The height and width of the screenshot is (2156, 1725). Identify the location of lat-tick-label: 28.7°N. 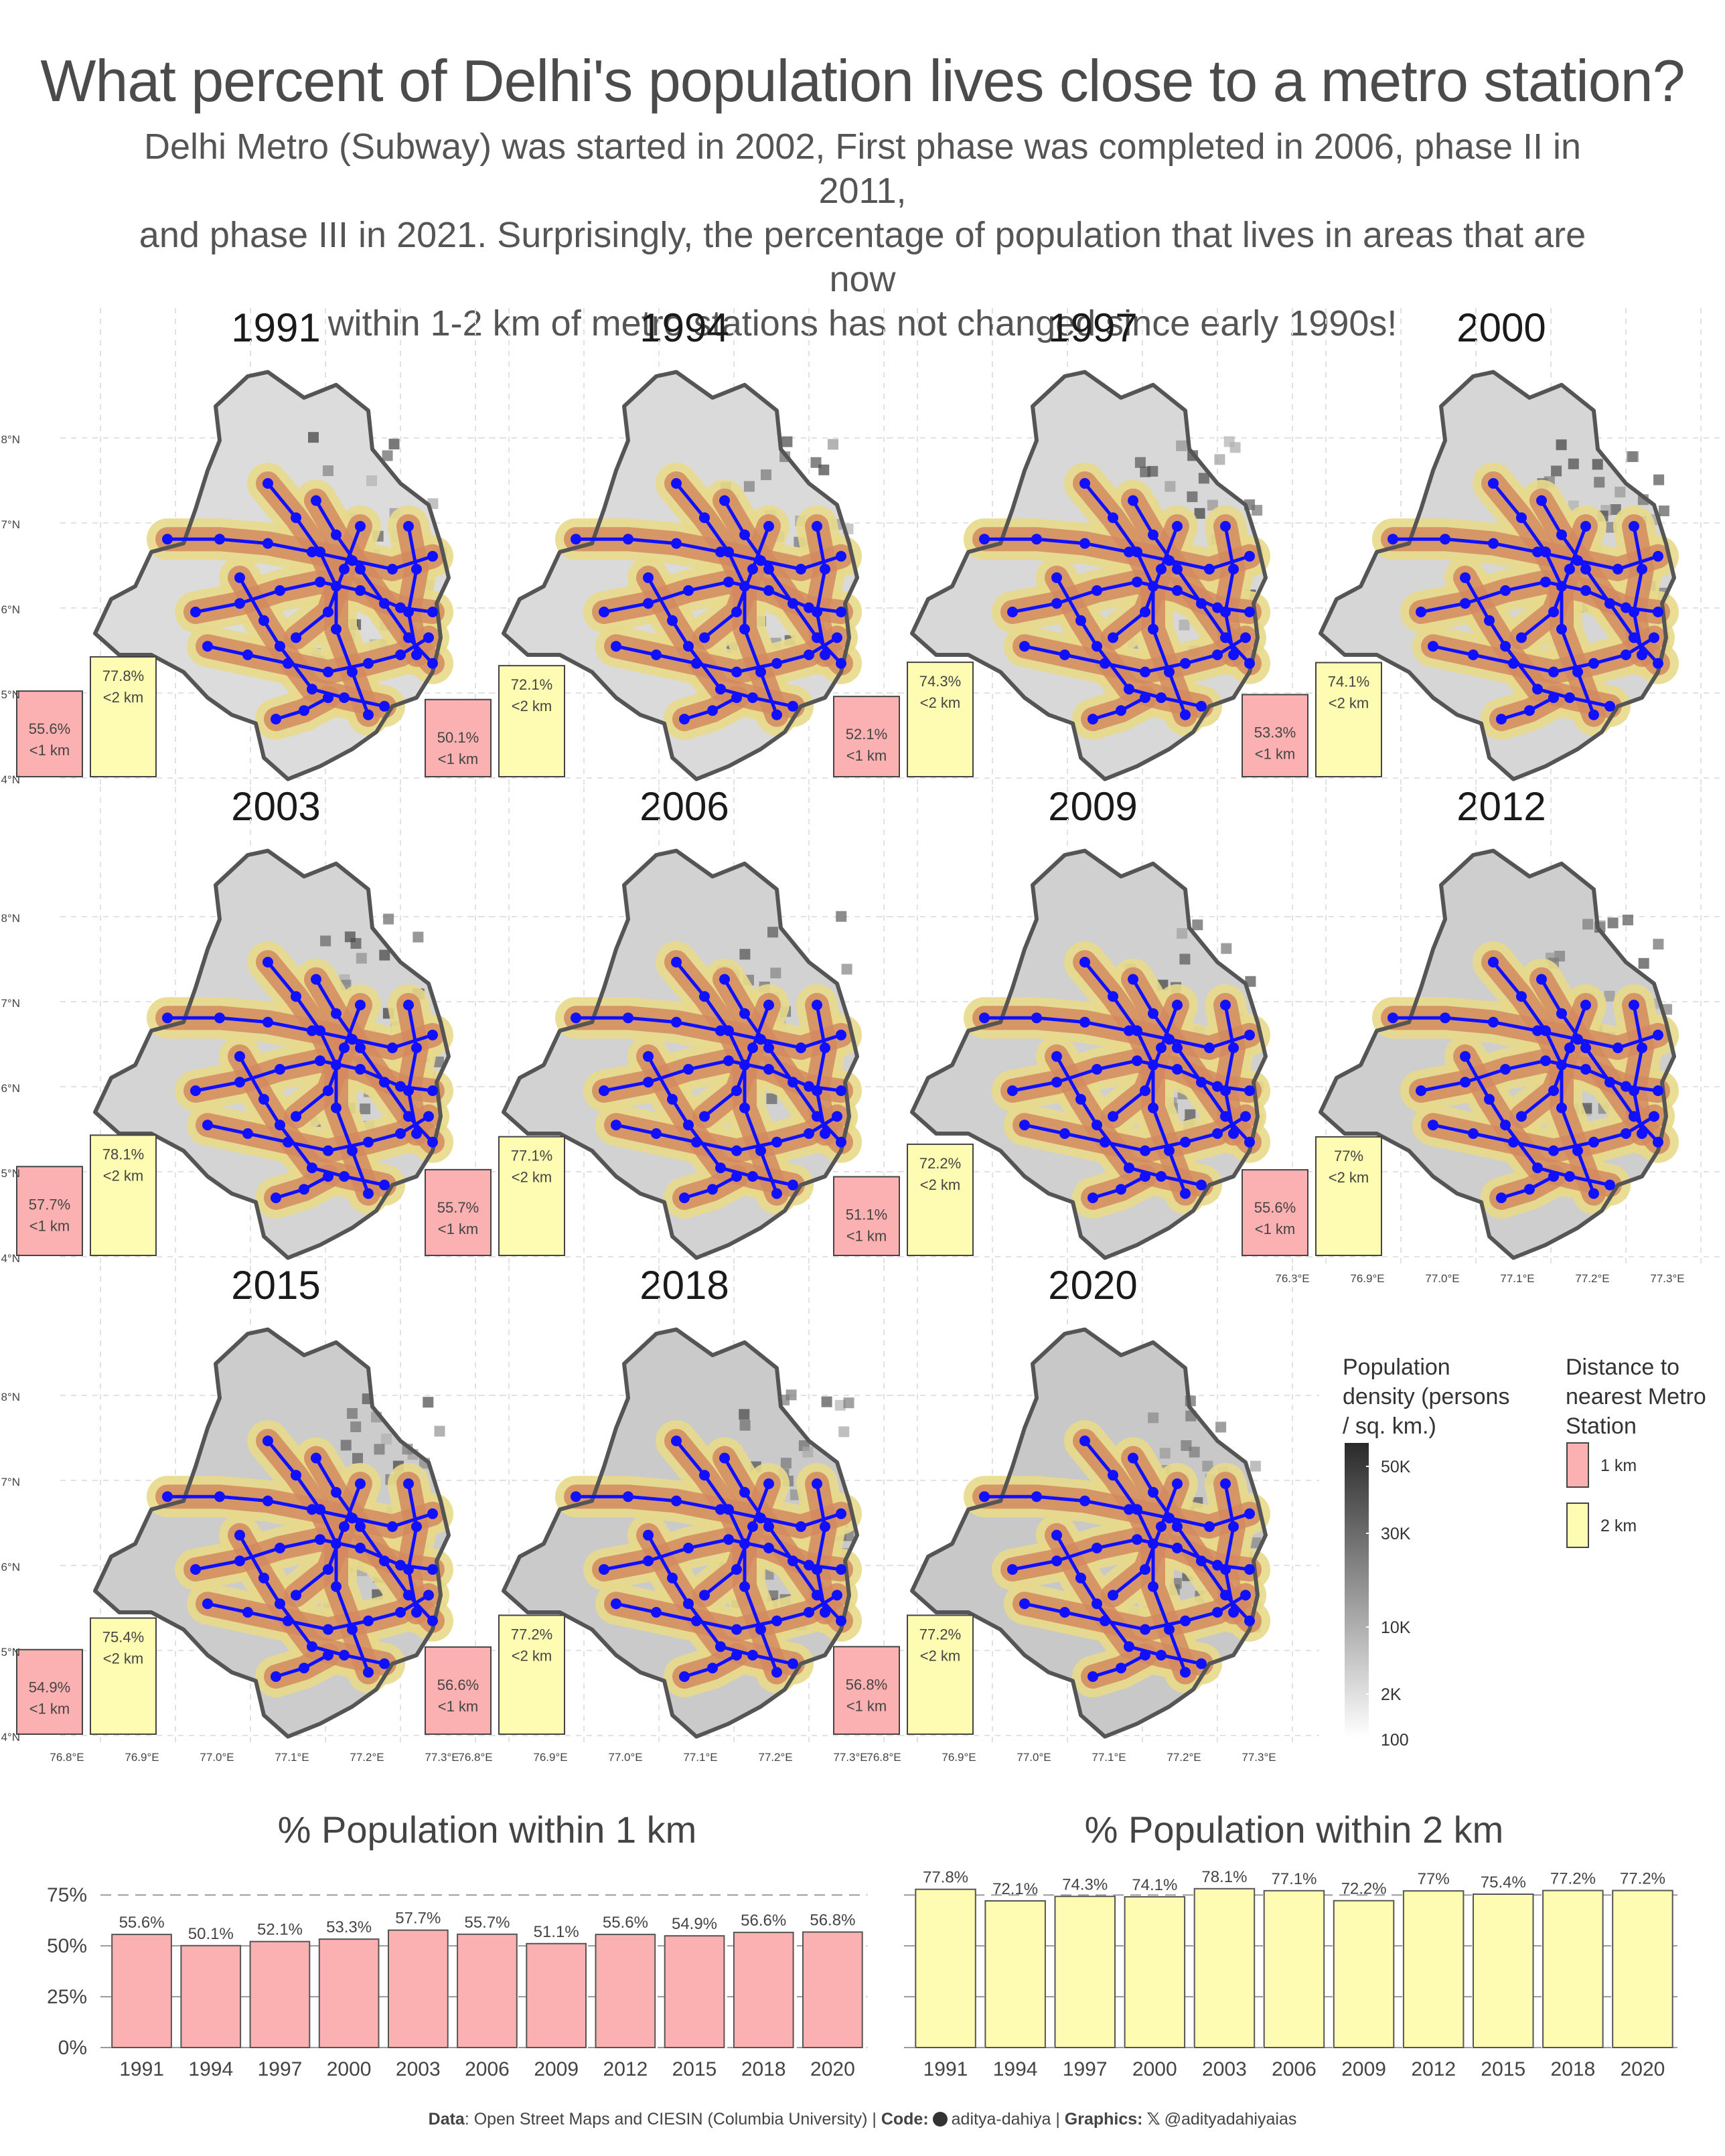
(10, 1003).